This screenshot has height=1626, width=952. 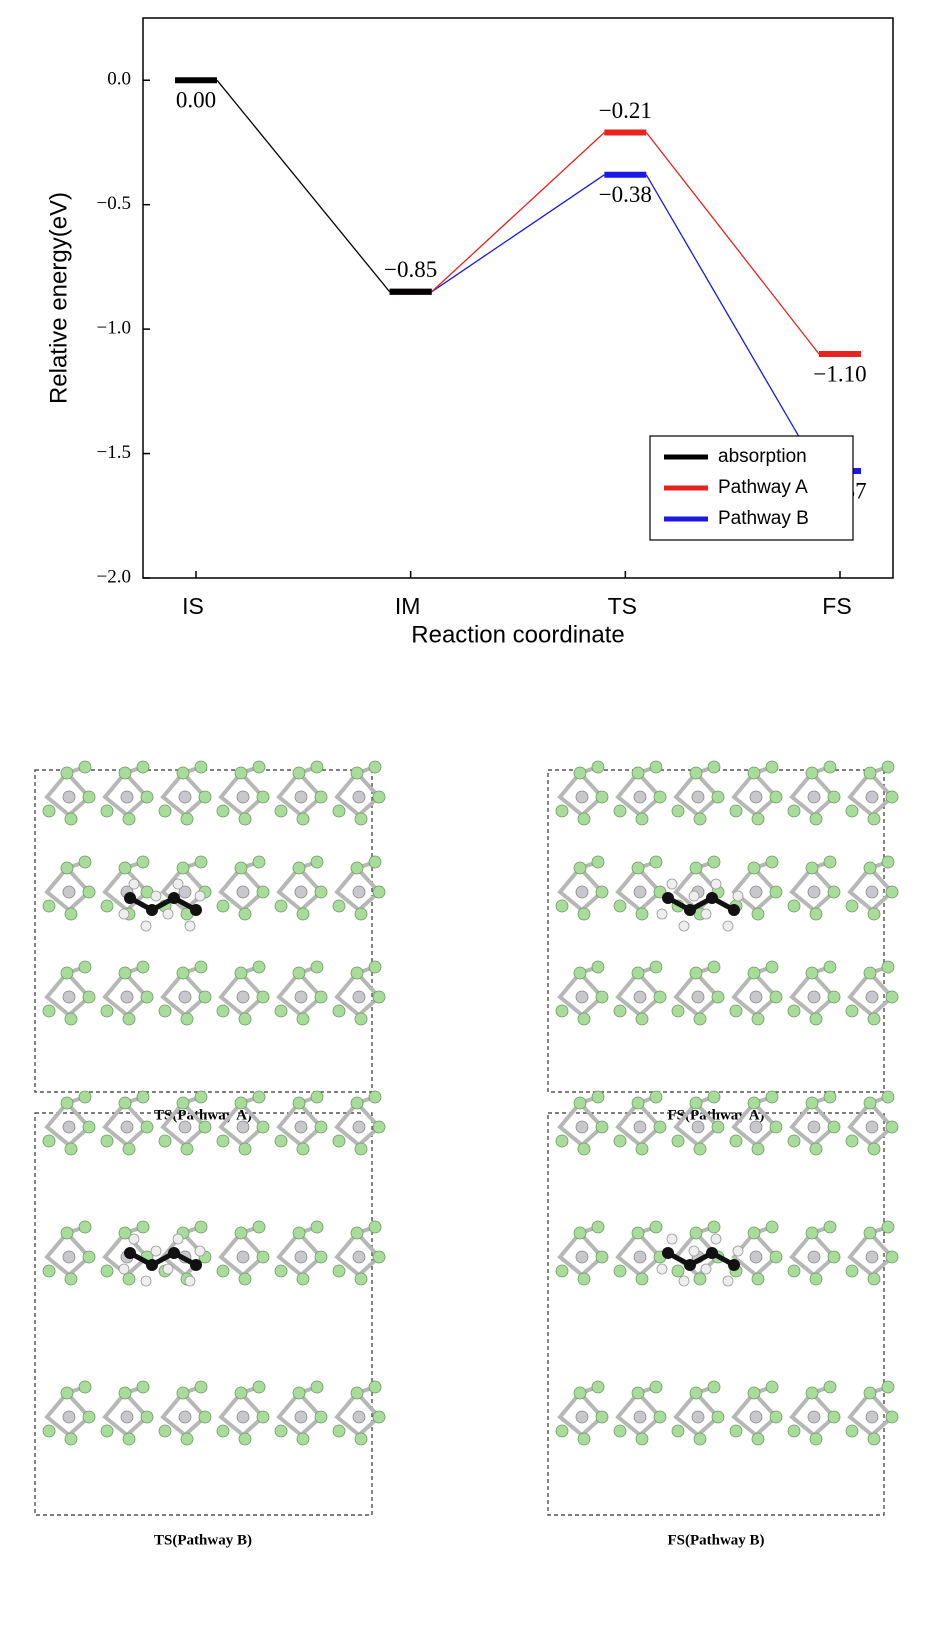 I want to click on x-tick-label: IM, so click(x=408, y=606).